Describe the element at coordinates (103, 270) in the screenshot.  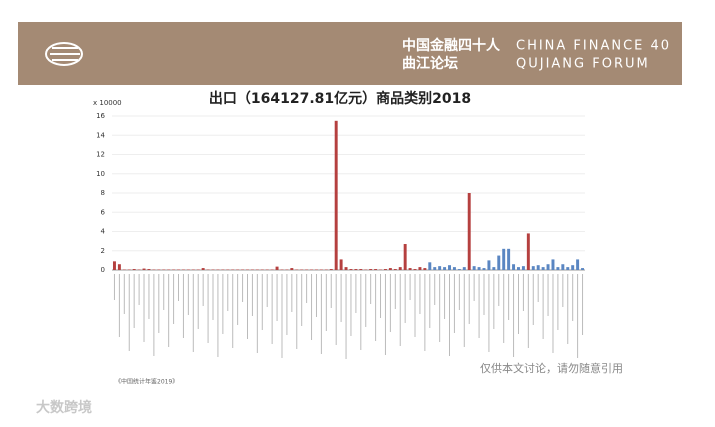
I see `y-tick-label: 0` at that location.